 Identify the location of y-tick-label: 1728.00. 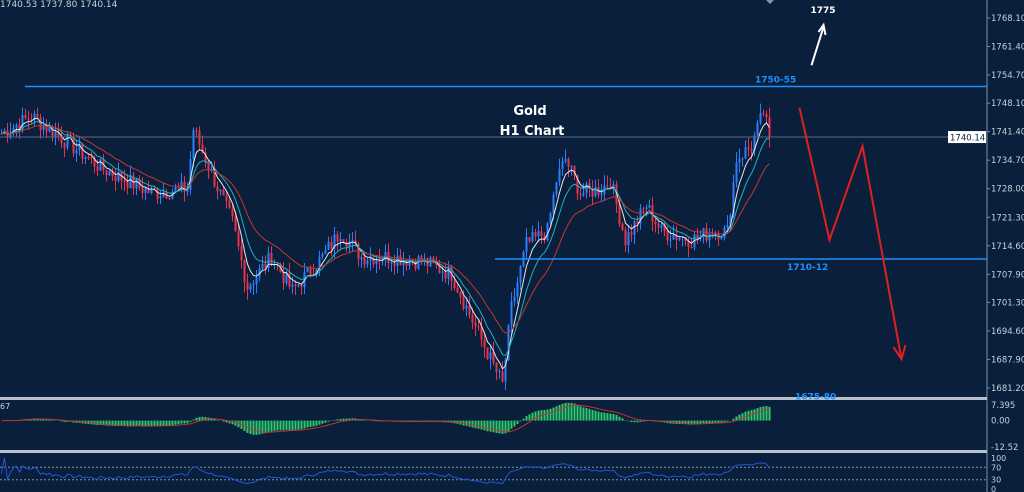
(1007, 190).